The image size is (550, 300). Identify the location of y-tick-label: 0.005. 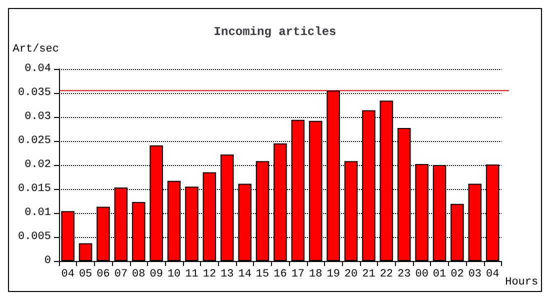
(34, 237).